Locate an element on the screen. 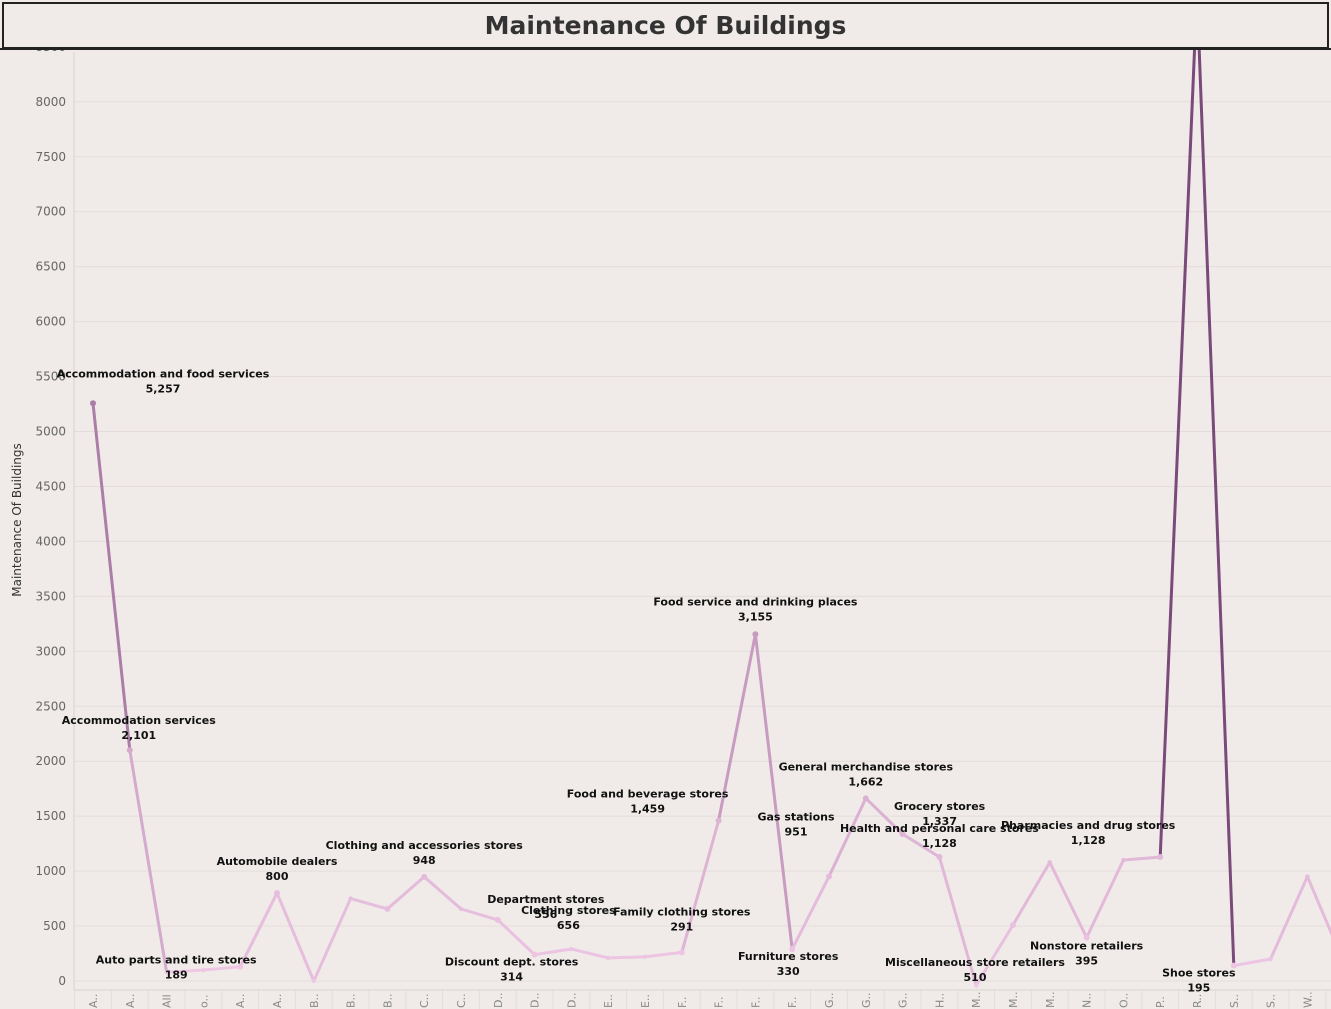  data-label-value: 2,101 is located at coordinates (138, 735).